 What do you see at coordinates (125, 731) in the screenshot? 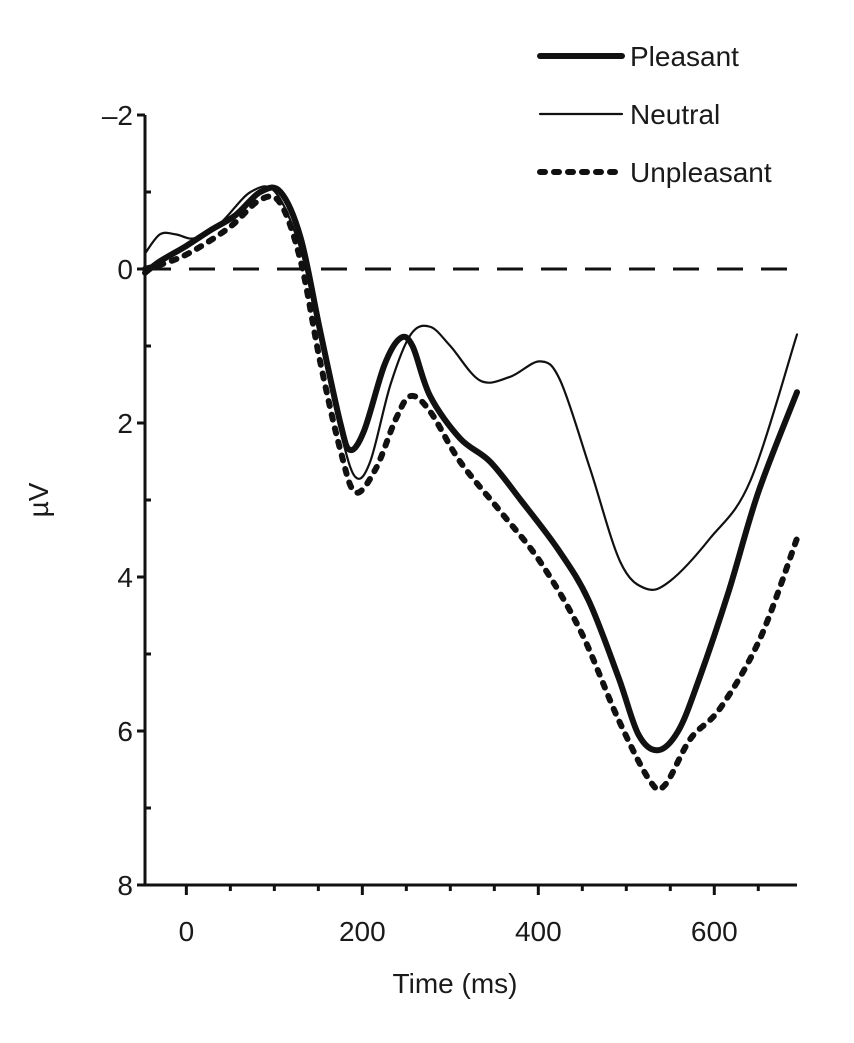
I see `y-tick-label: 6` at bounding box center [125, 731].